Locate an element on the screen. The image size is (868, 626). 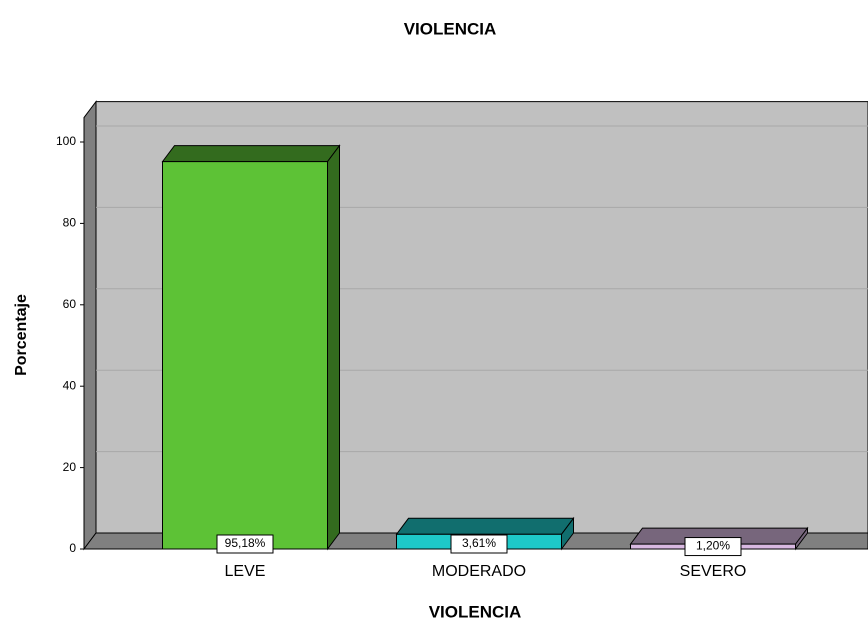
bar is located at coordinates (245, 355).